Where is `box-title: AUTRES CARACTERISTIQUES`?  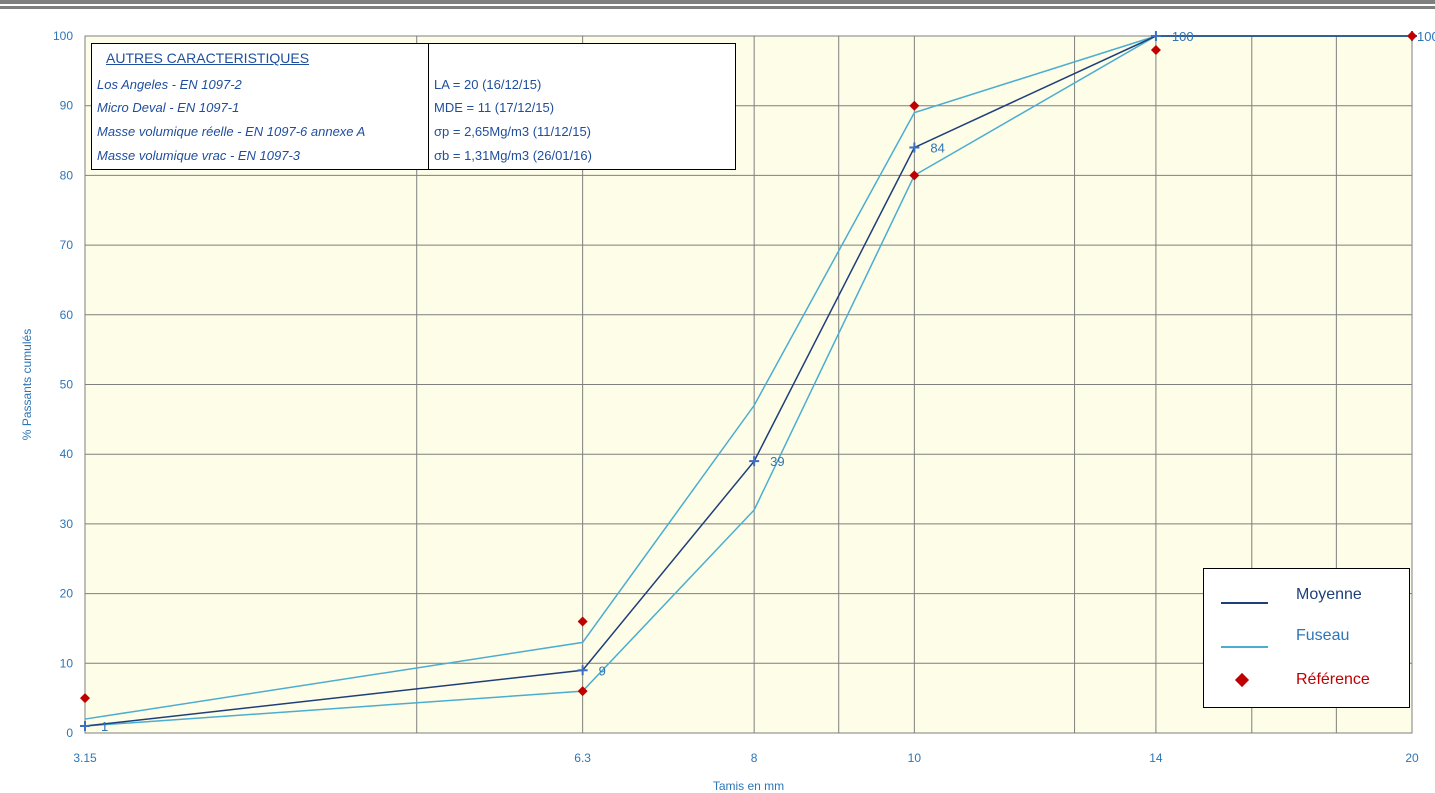
box-title: AUTRES CARACTERISTIQUES is located at coordinates (208, 58).